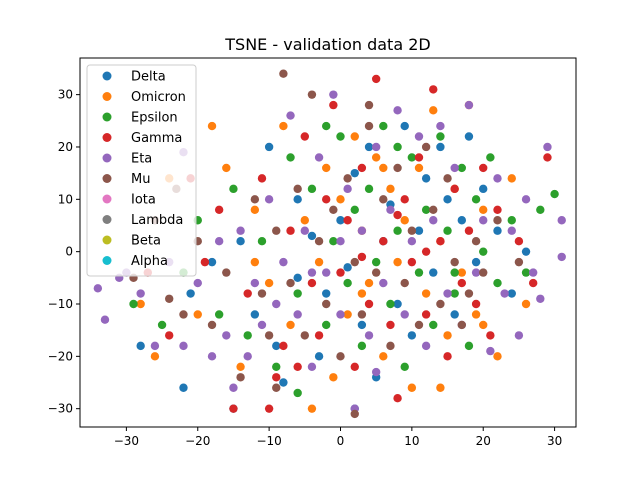 The width and height of the screenshot is (640, 484). Describe the element at coordinates (107, 158) in the screenshot. I see `legend-marker-eta` at that location.